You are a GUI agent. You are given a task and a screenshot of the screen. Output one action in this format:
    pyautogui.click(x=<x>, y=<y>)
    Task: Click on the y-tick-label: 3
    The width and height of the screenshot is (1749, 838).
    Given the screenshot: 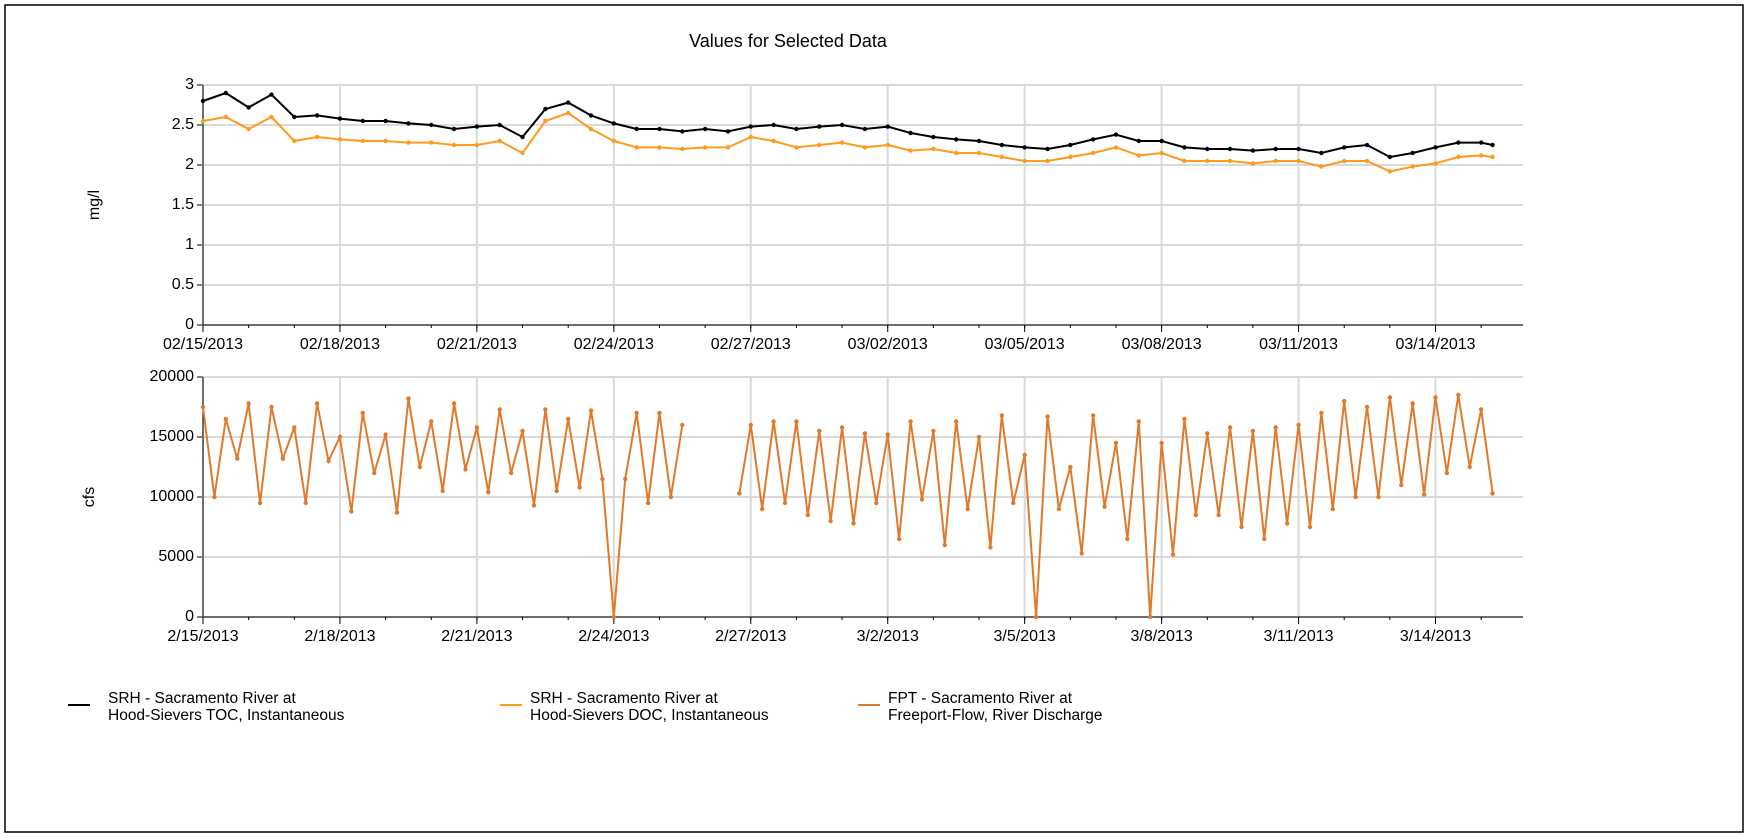 What is the action you would take?
    pyautogui.click(x=189, y=84)
    